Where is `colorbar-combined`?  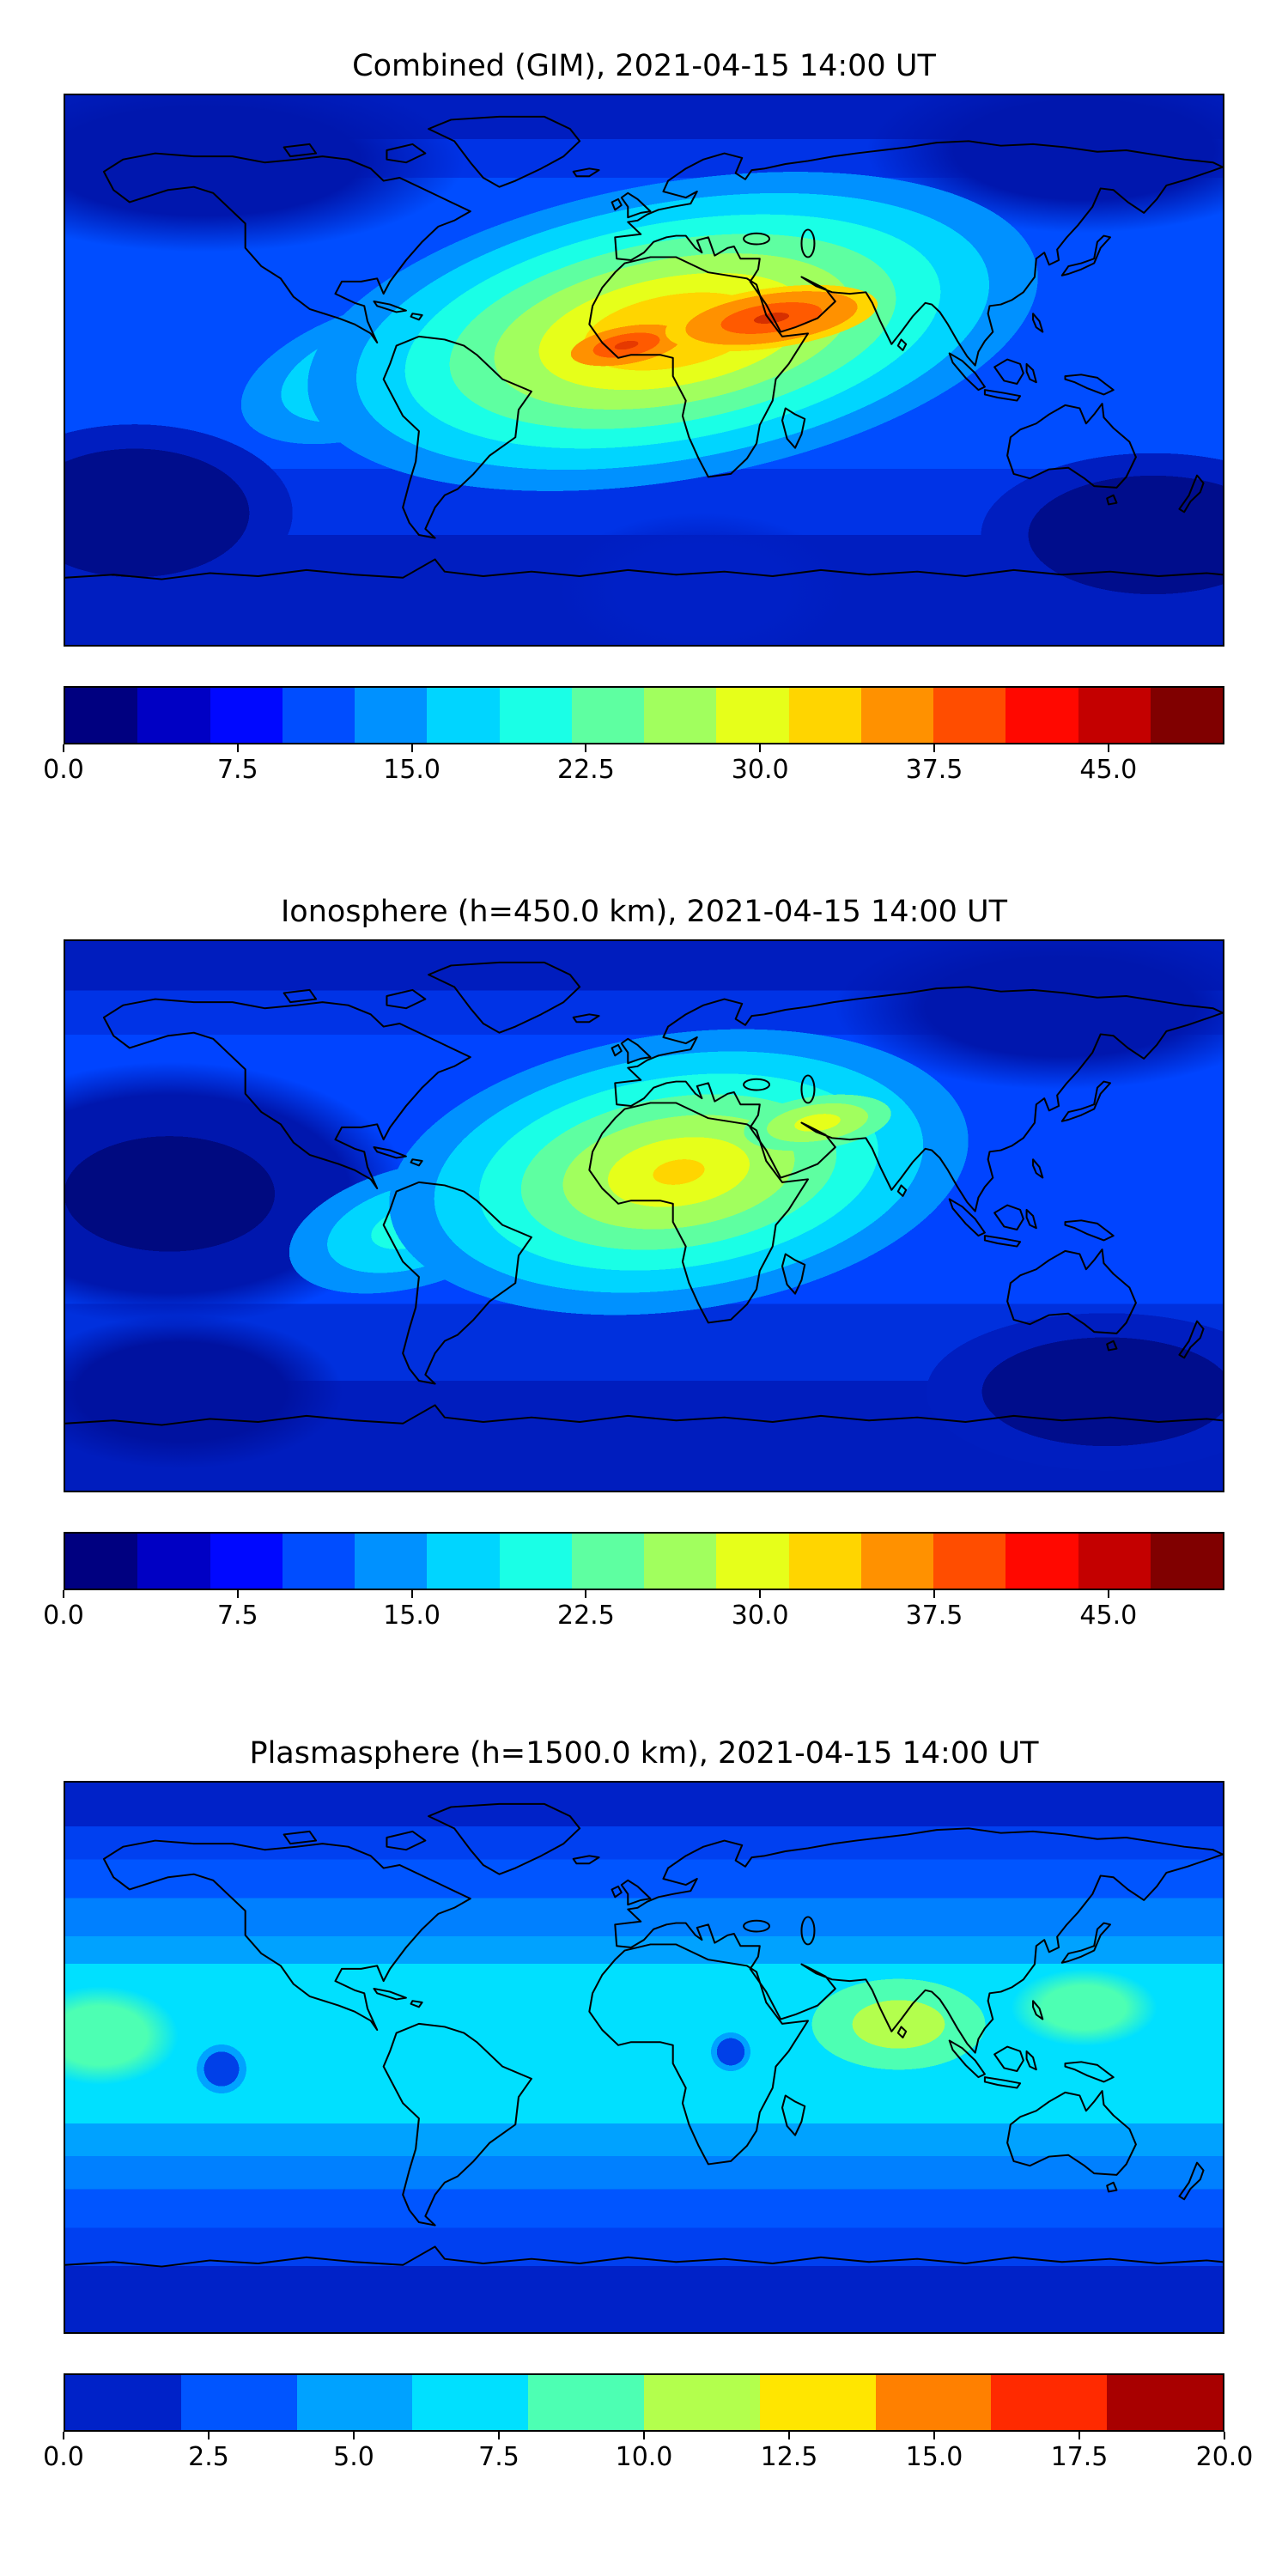 colorbar-combined is located at coordinates (644, 715).